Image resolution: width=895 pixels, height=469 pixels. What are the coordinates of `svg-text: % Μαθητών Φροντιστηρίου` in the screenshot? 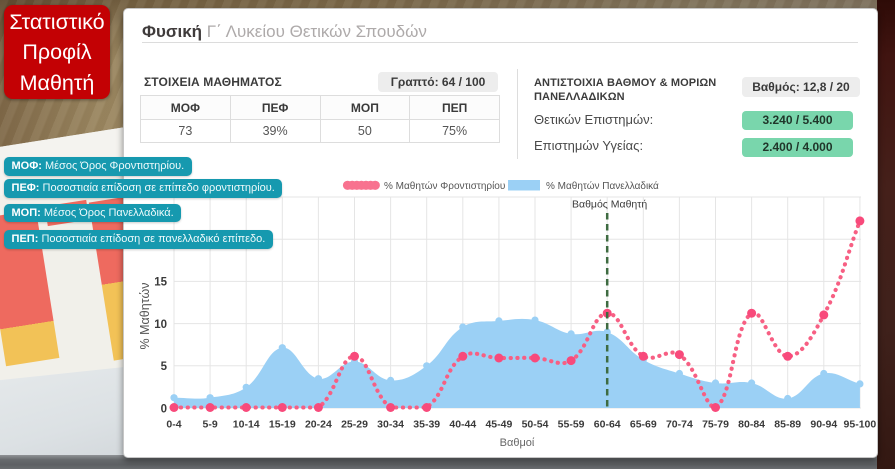 It's located at (444, 186).